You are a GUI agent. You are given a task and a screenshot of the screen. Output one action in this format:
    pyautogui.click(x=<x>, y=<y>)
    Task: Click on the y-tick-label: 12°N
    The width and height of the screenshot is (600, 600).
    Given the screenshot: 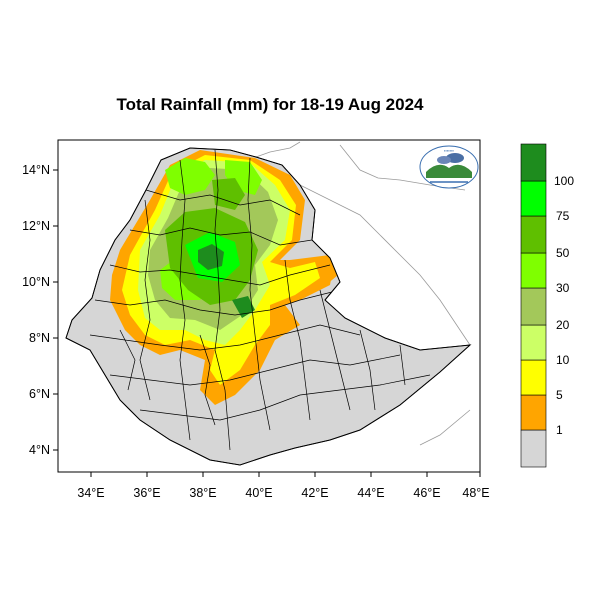 What is the action you would take?
    pyautogui.click(x=36, y=226)
    